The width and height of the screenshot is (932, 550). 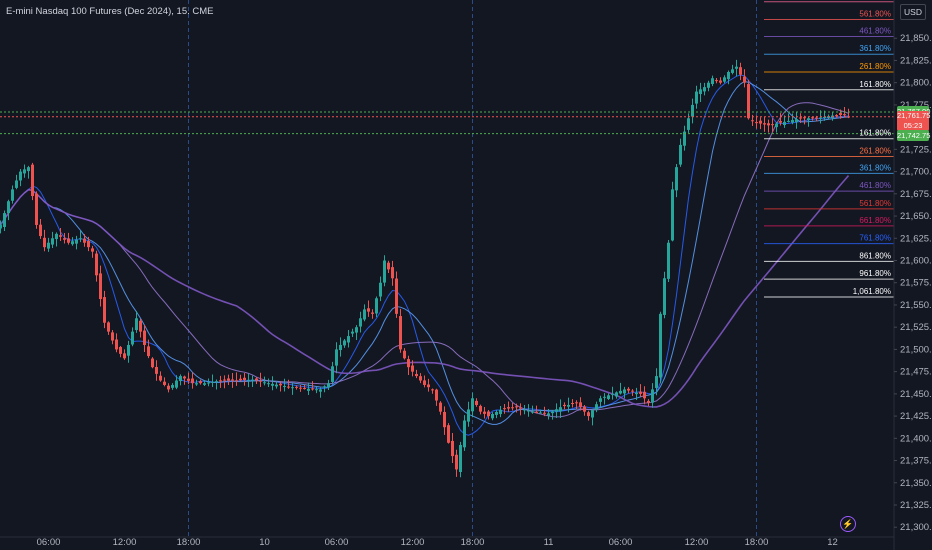 I want to click on price-tick-label: 21,825.00, so click(x=916, y=60).